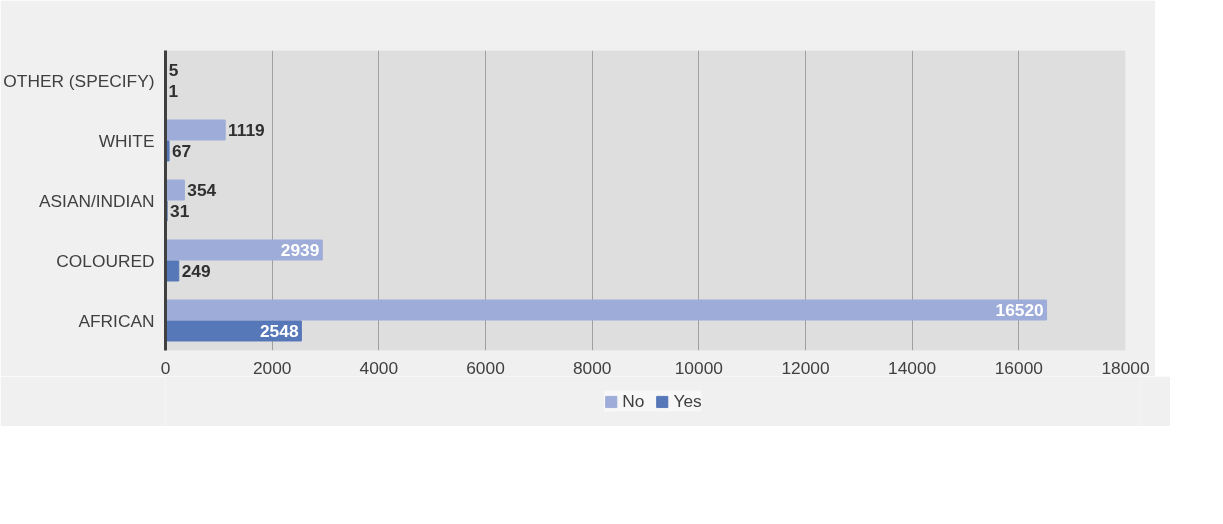 The image size is (1223, 524). I want to click on data-label: 249, so click(196, 271).